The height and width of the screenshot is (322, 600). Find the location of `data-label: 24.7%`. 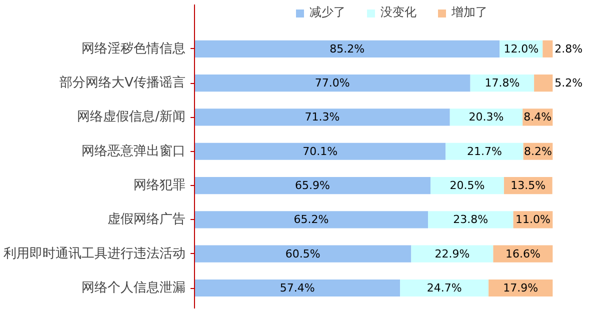

data-label: 24.7% is located at coordinates (444, 288).